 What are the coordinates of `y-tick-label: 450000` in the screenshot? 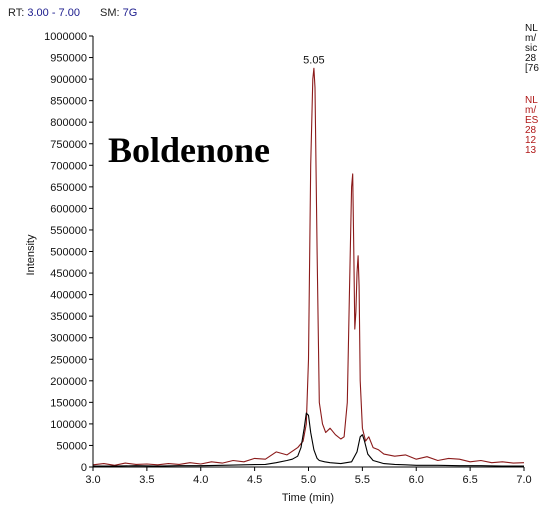 It's located at (68, 274).